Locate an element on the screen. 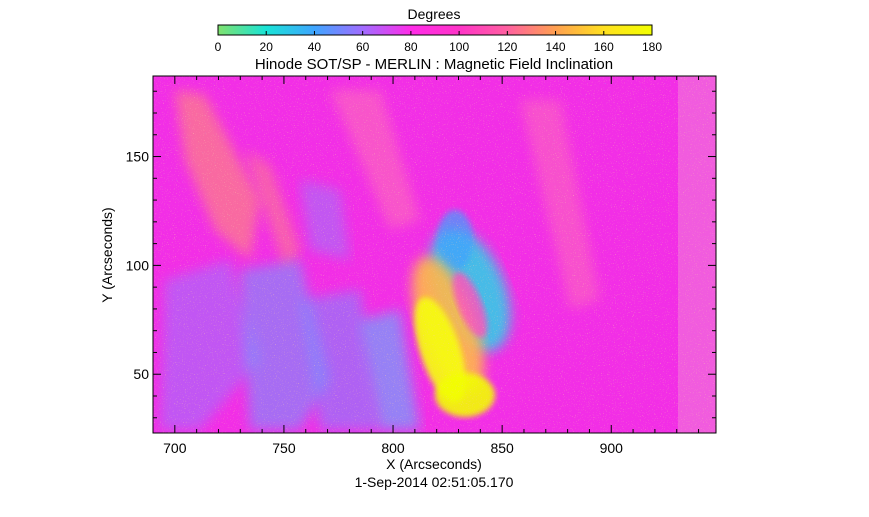  colorbar-tick-label: 180 is located at coordinates (652, 47).